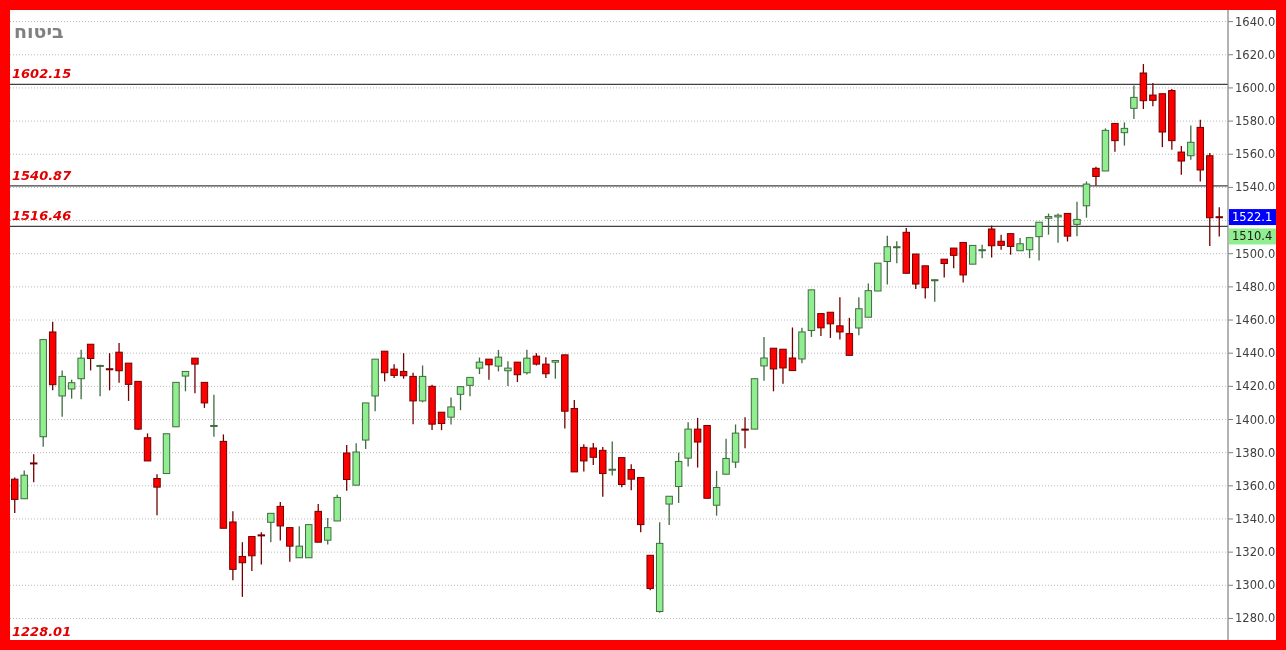  What do you see at coordinates (39, 31) in the screenshot?
I see `text: ביטוח` at bounding box center [39, 31].